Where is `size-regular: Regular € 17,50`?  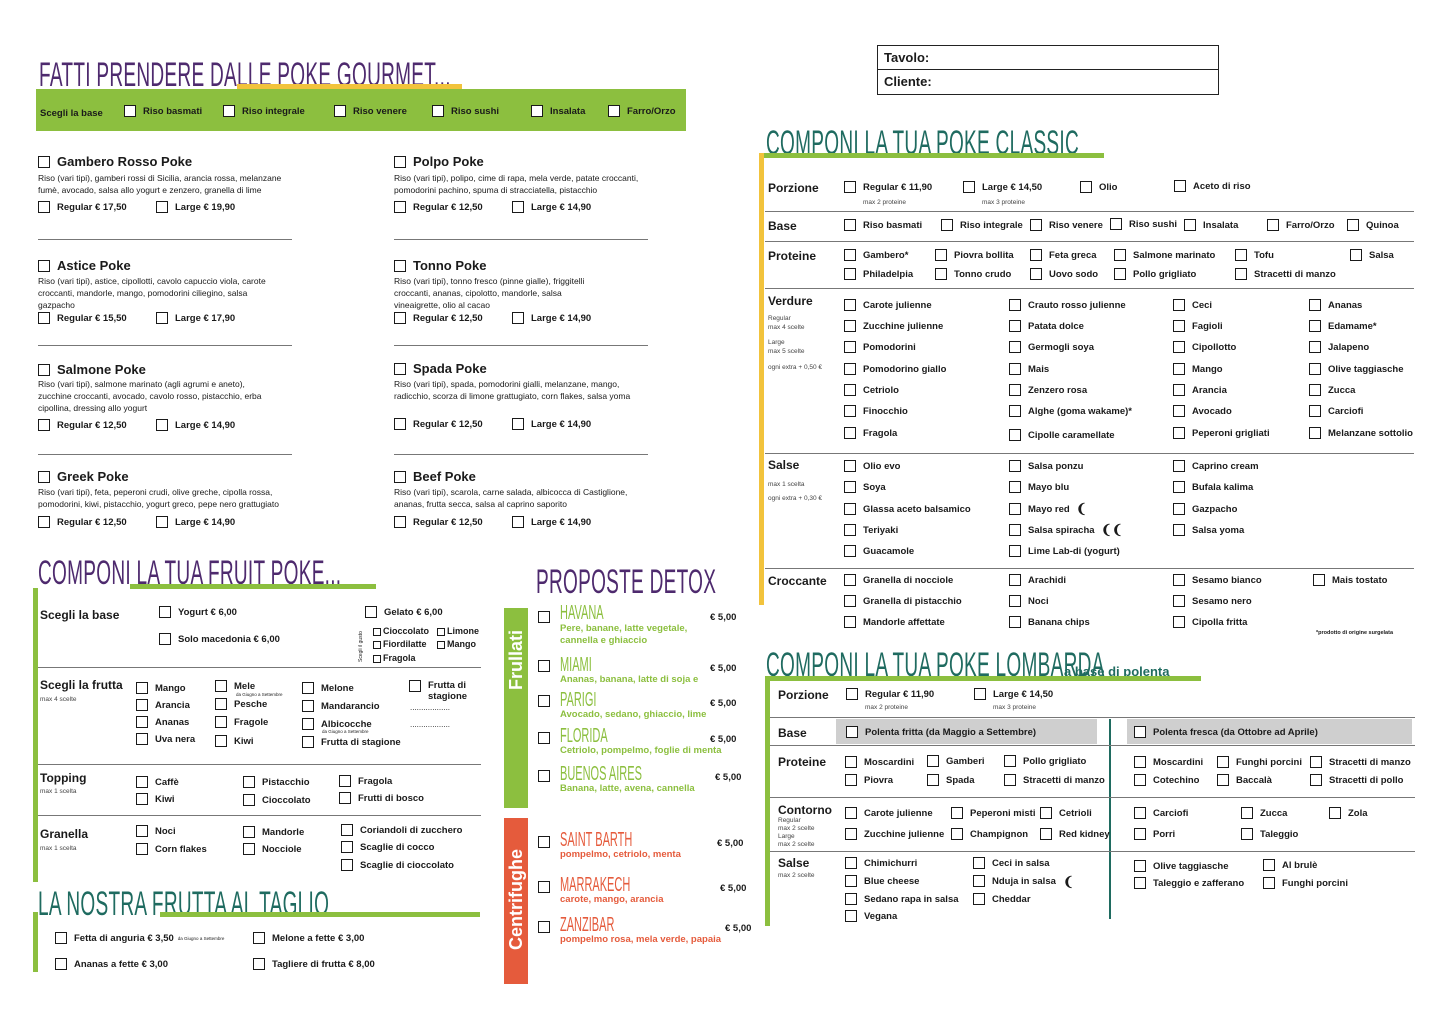 size-regular: Regular € 17,50 is located at coordinates (82, 207).